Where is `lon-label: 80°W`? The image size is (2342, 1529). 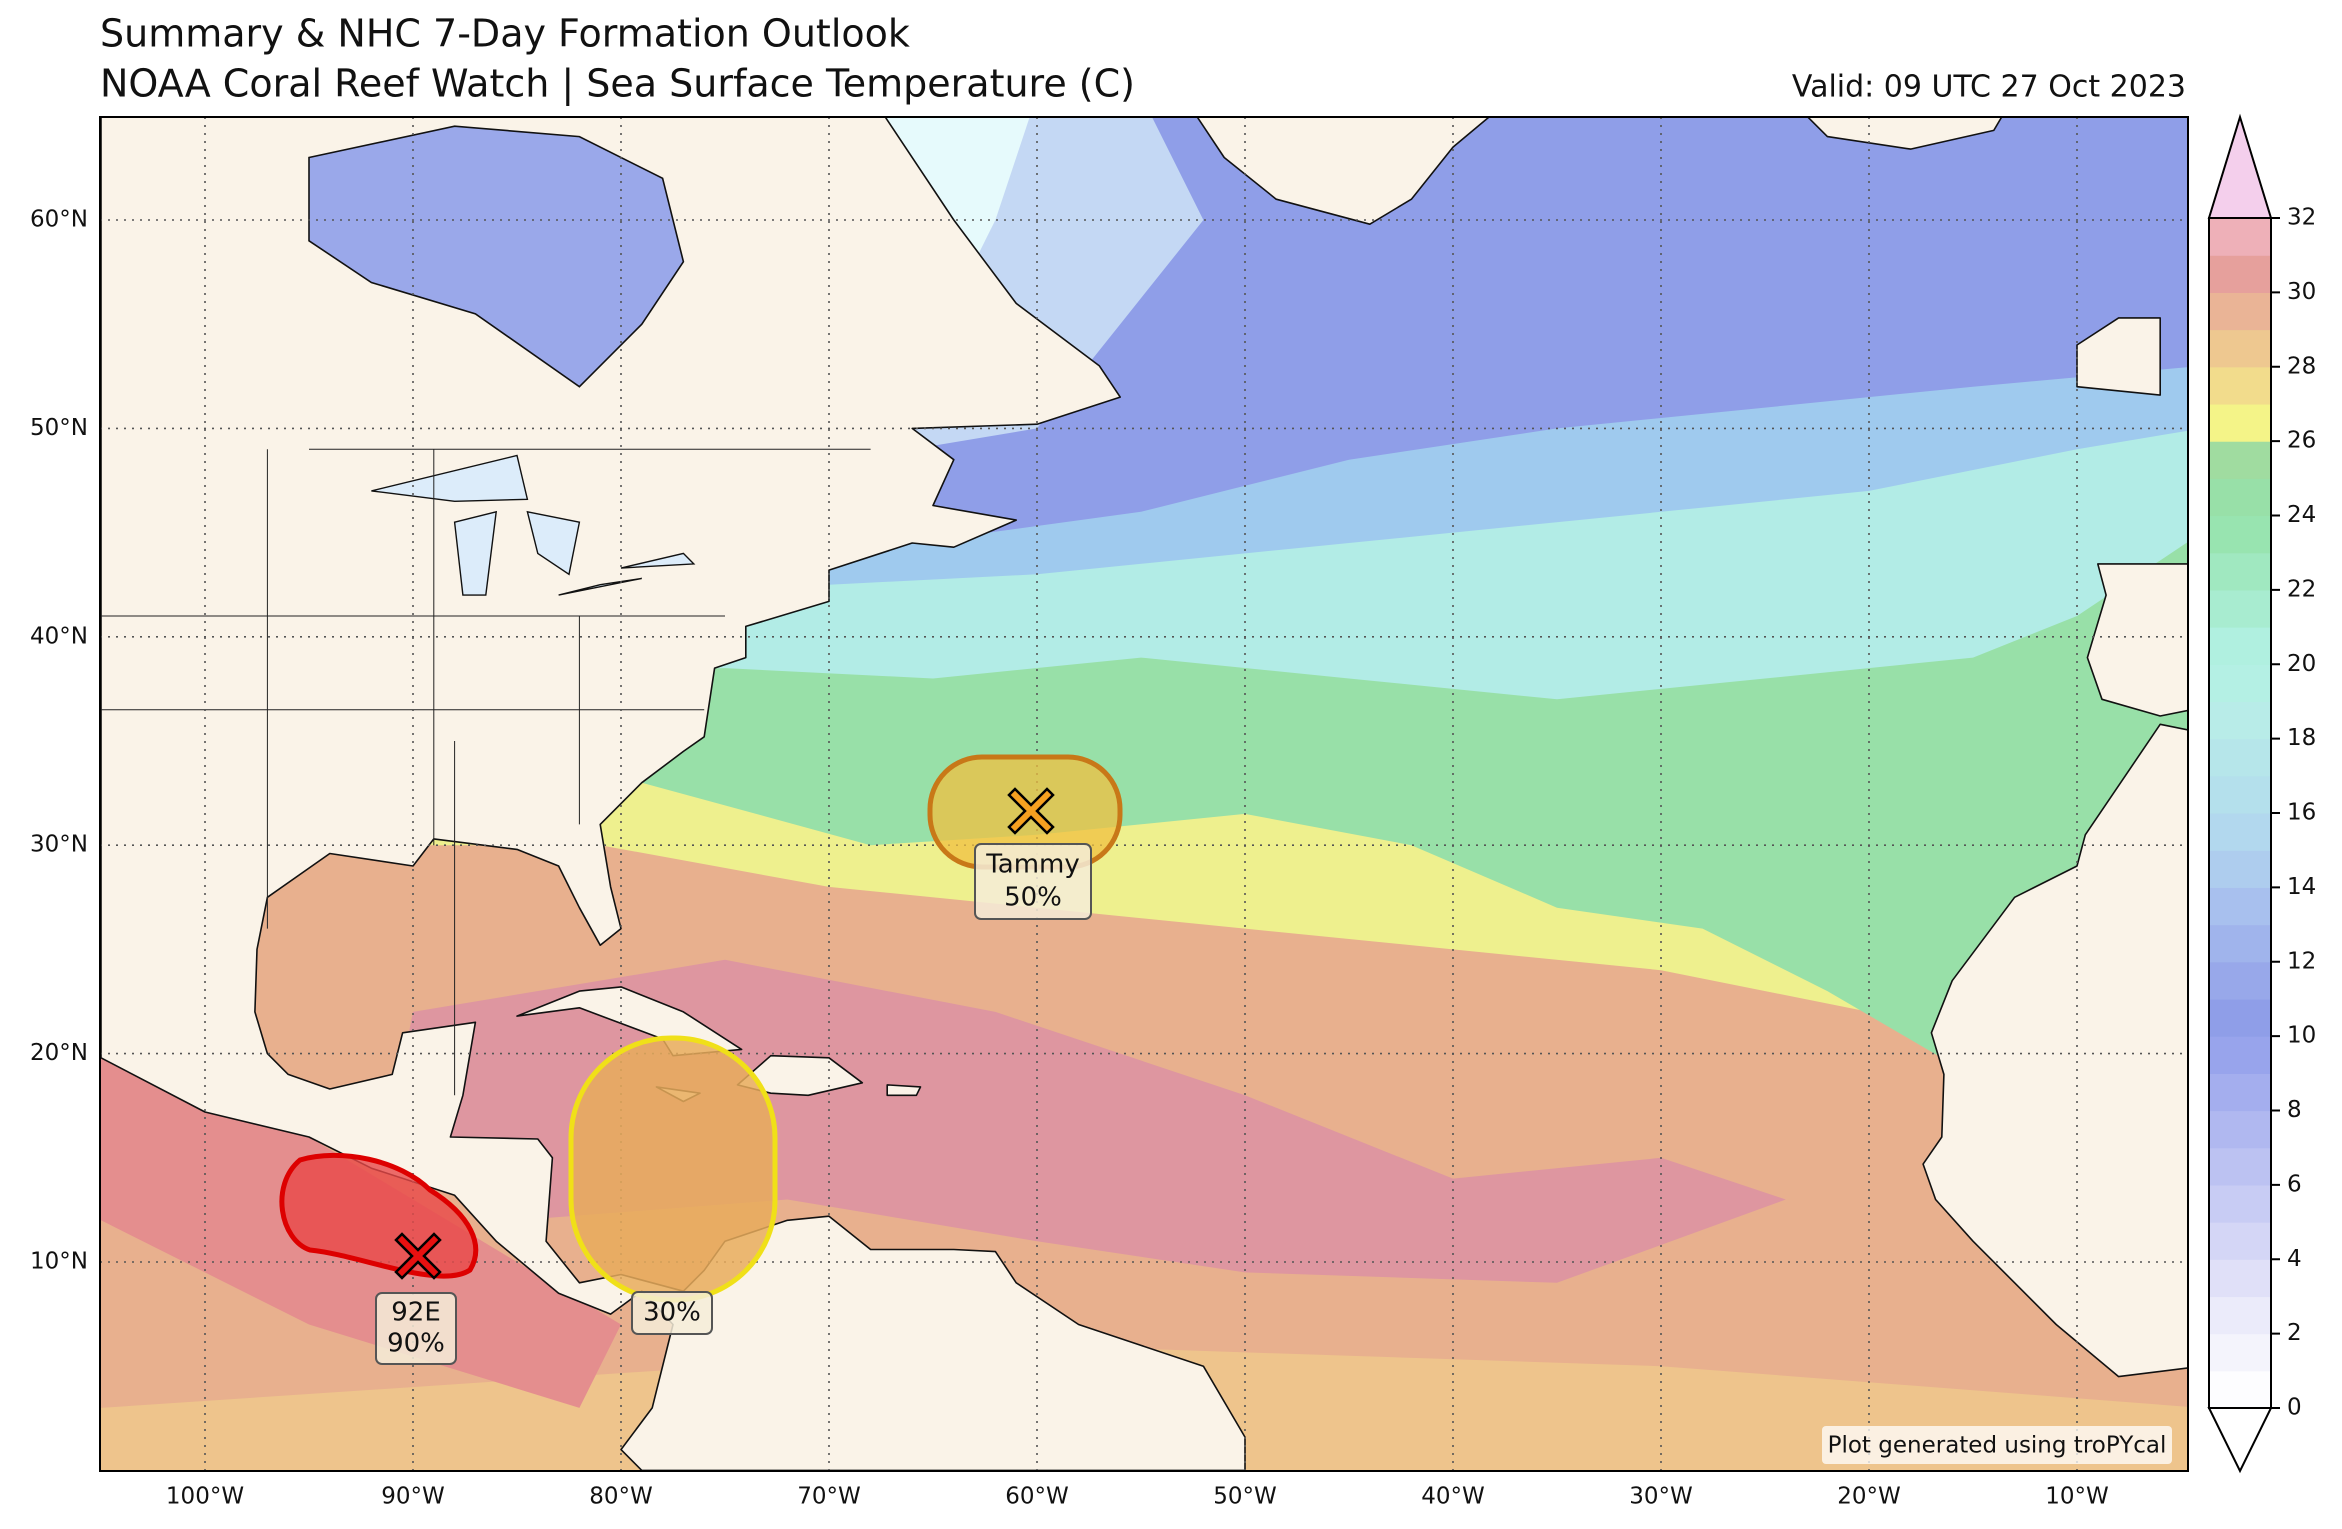 lon-label: 80°W is located at coordinates (621, 1497).